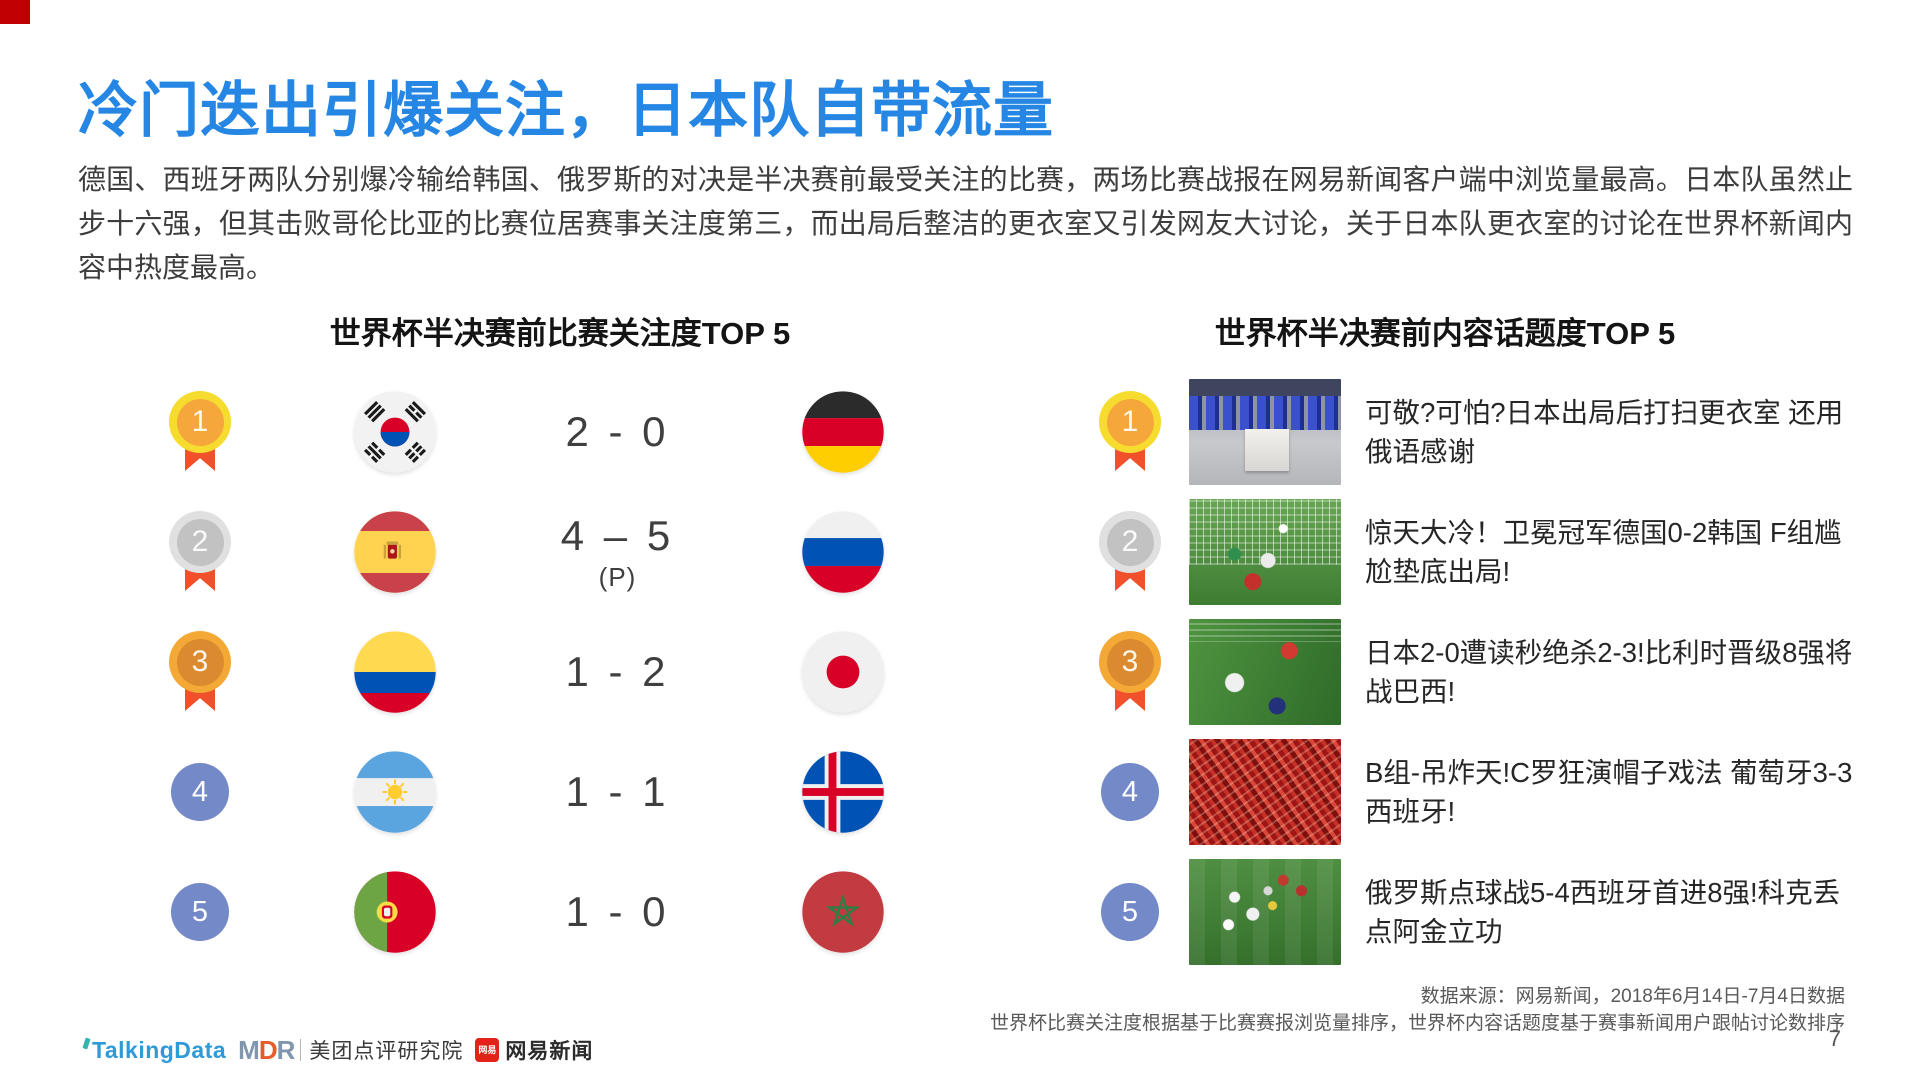  What do you see at coordinates (617, 576) in the screenshot?
I see `penalty-note: (P)` at bounding box center [617, 576].